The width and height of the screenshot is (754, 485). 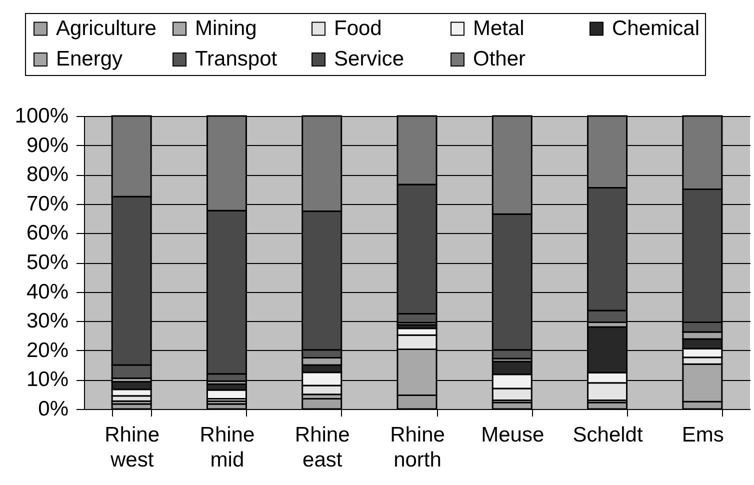 What do you see at coordinates (47, 350) in the screenshot?
I see `y-tick-label: 20%` at bounding box center [47, 350].